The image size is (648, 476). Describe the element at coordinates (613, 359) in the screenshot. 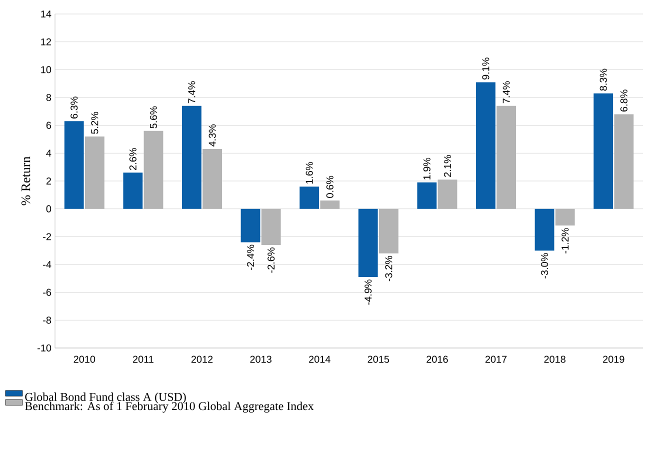

I see `x-tick-label: 2019` at that location.